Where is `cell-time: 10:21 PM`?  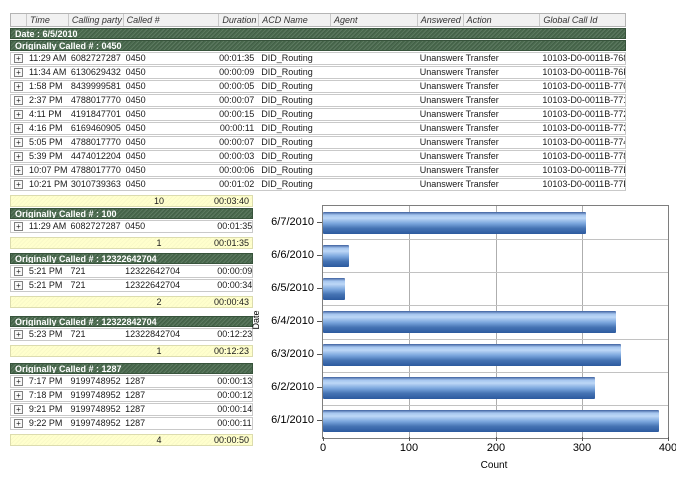 cell-time: 10:21 PM is located at coordinates (48, 184).